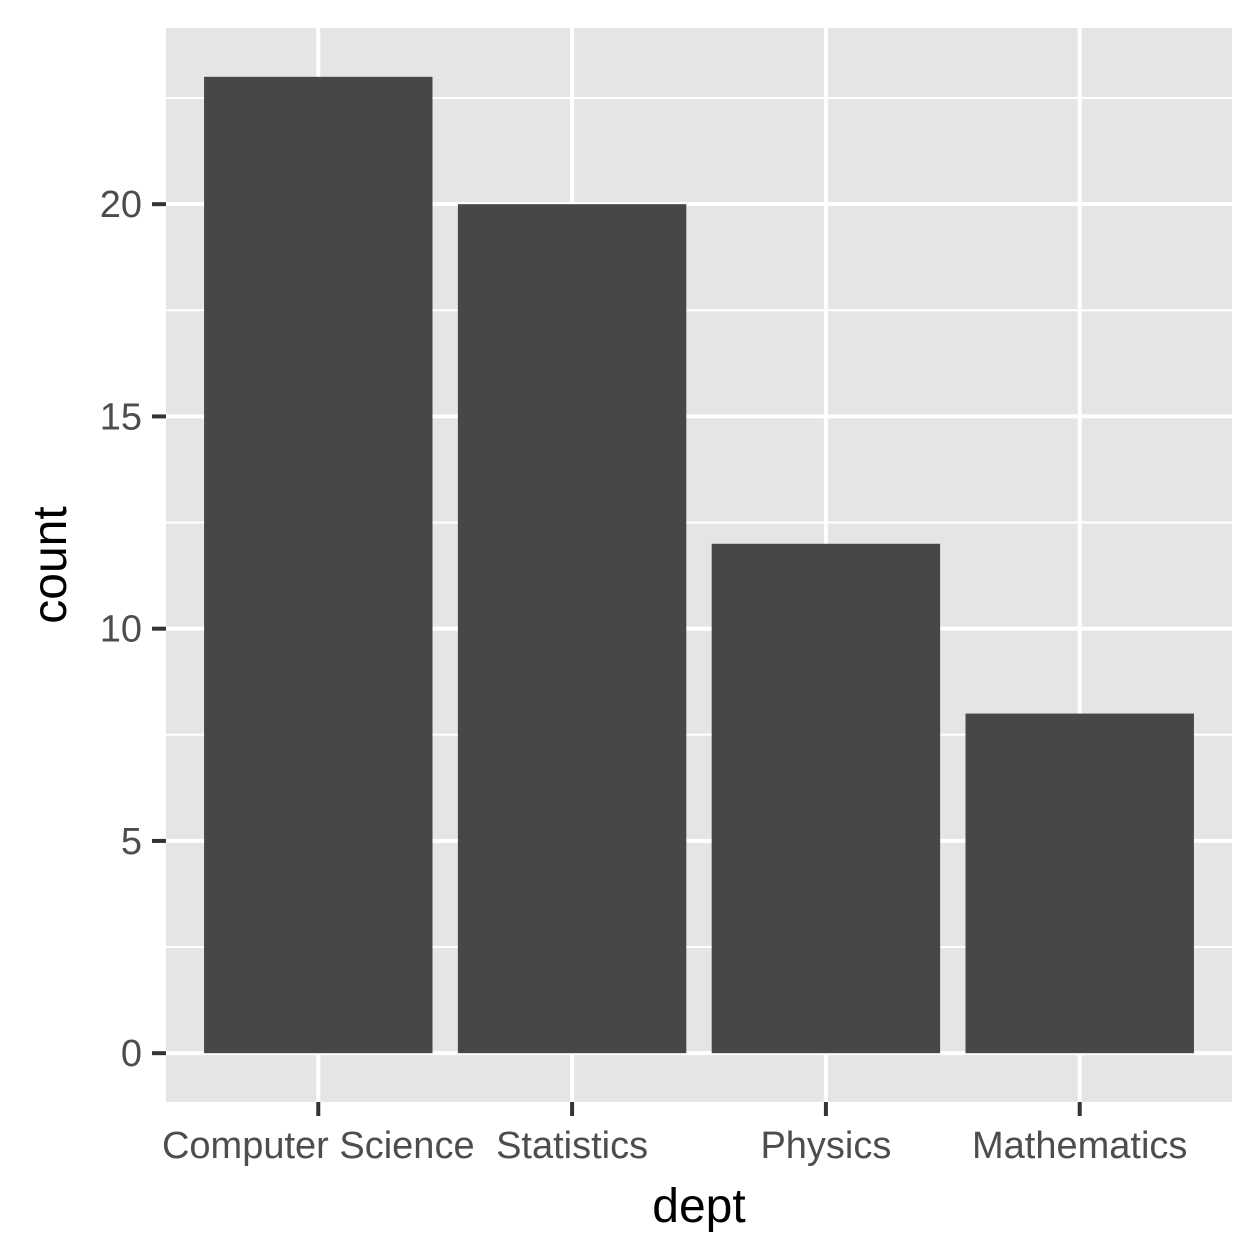  I want to click on y-axis-title: count, so click(50, 564).